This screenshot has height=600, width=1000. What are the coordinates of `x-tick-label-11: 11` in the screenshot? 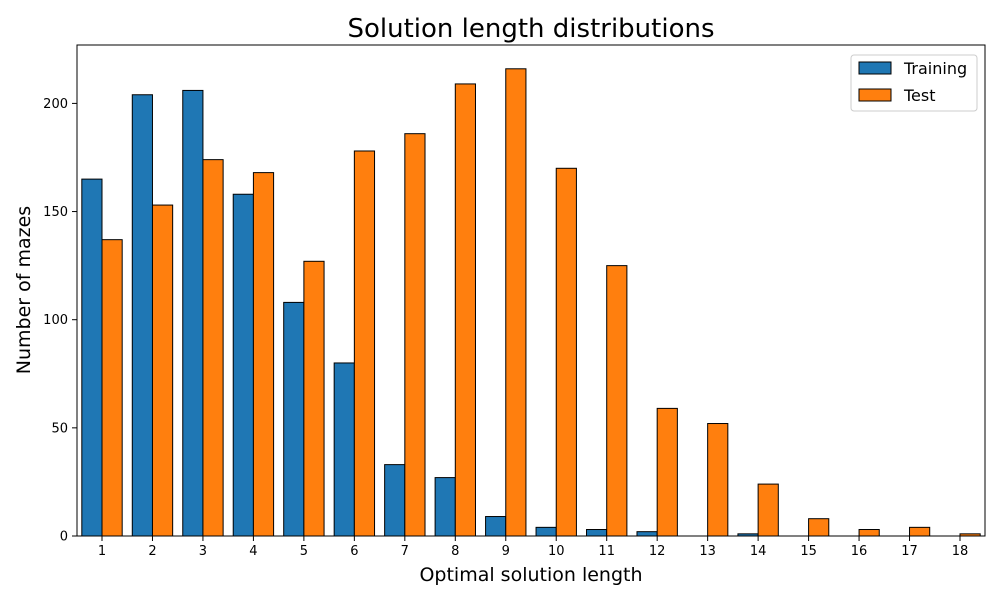 It's located at (606, 551).